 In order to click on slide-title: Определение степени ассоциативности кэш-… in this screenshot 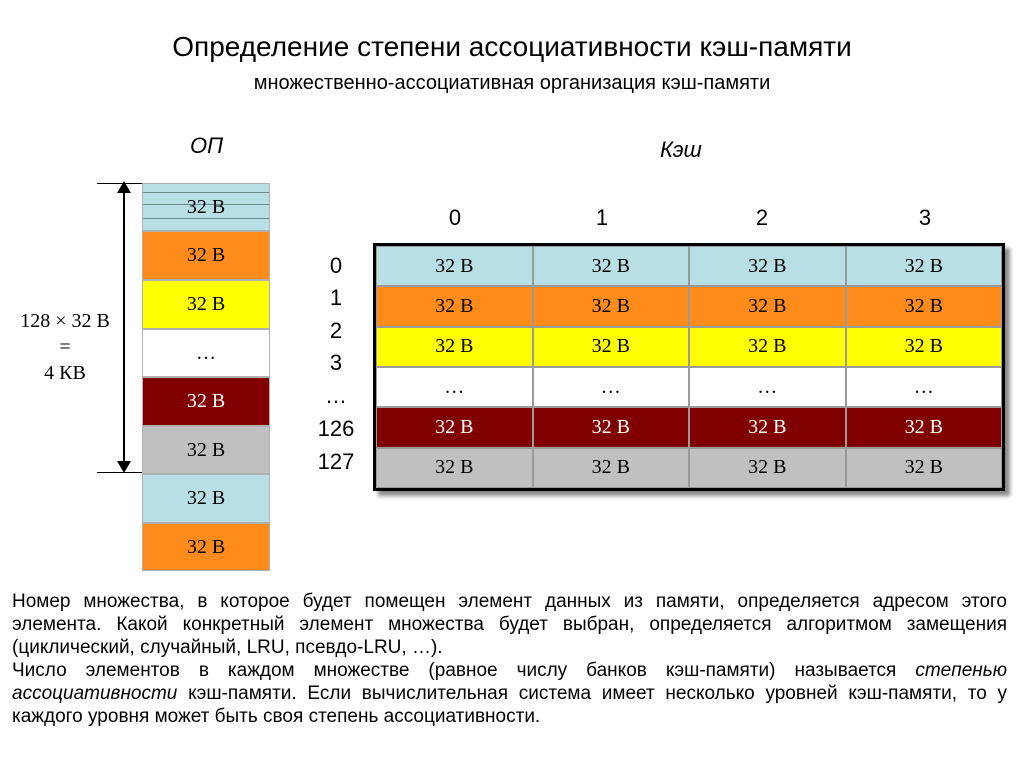, I will do `click(512, 46)`.